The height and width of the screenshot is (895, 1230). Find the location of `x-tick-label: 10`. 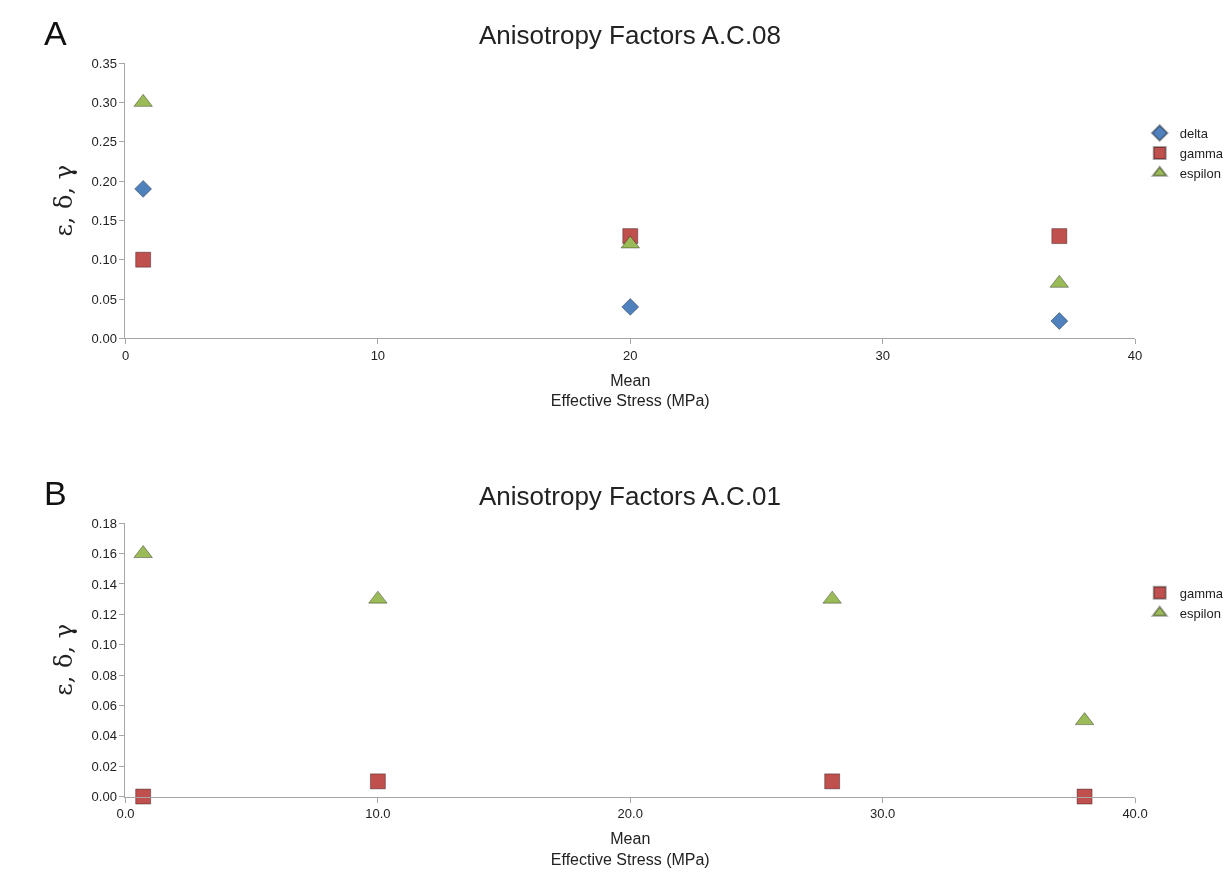

x-tick-label: 10 is located at coordinates (378, 355).